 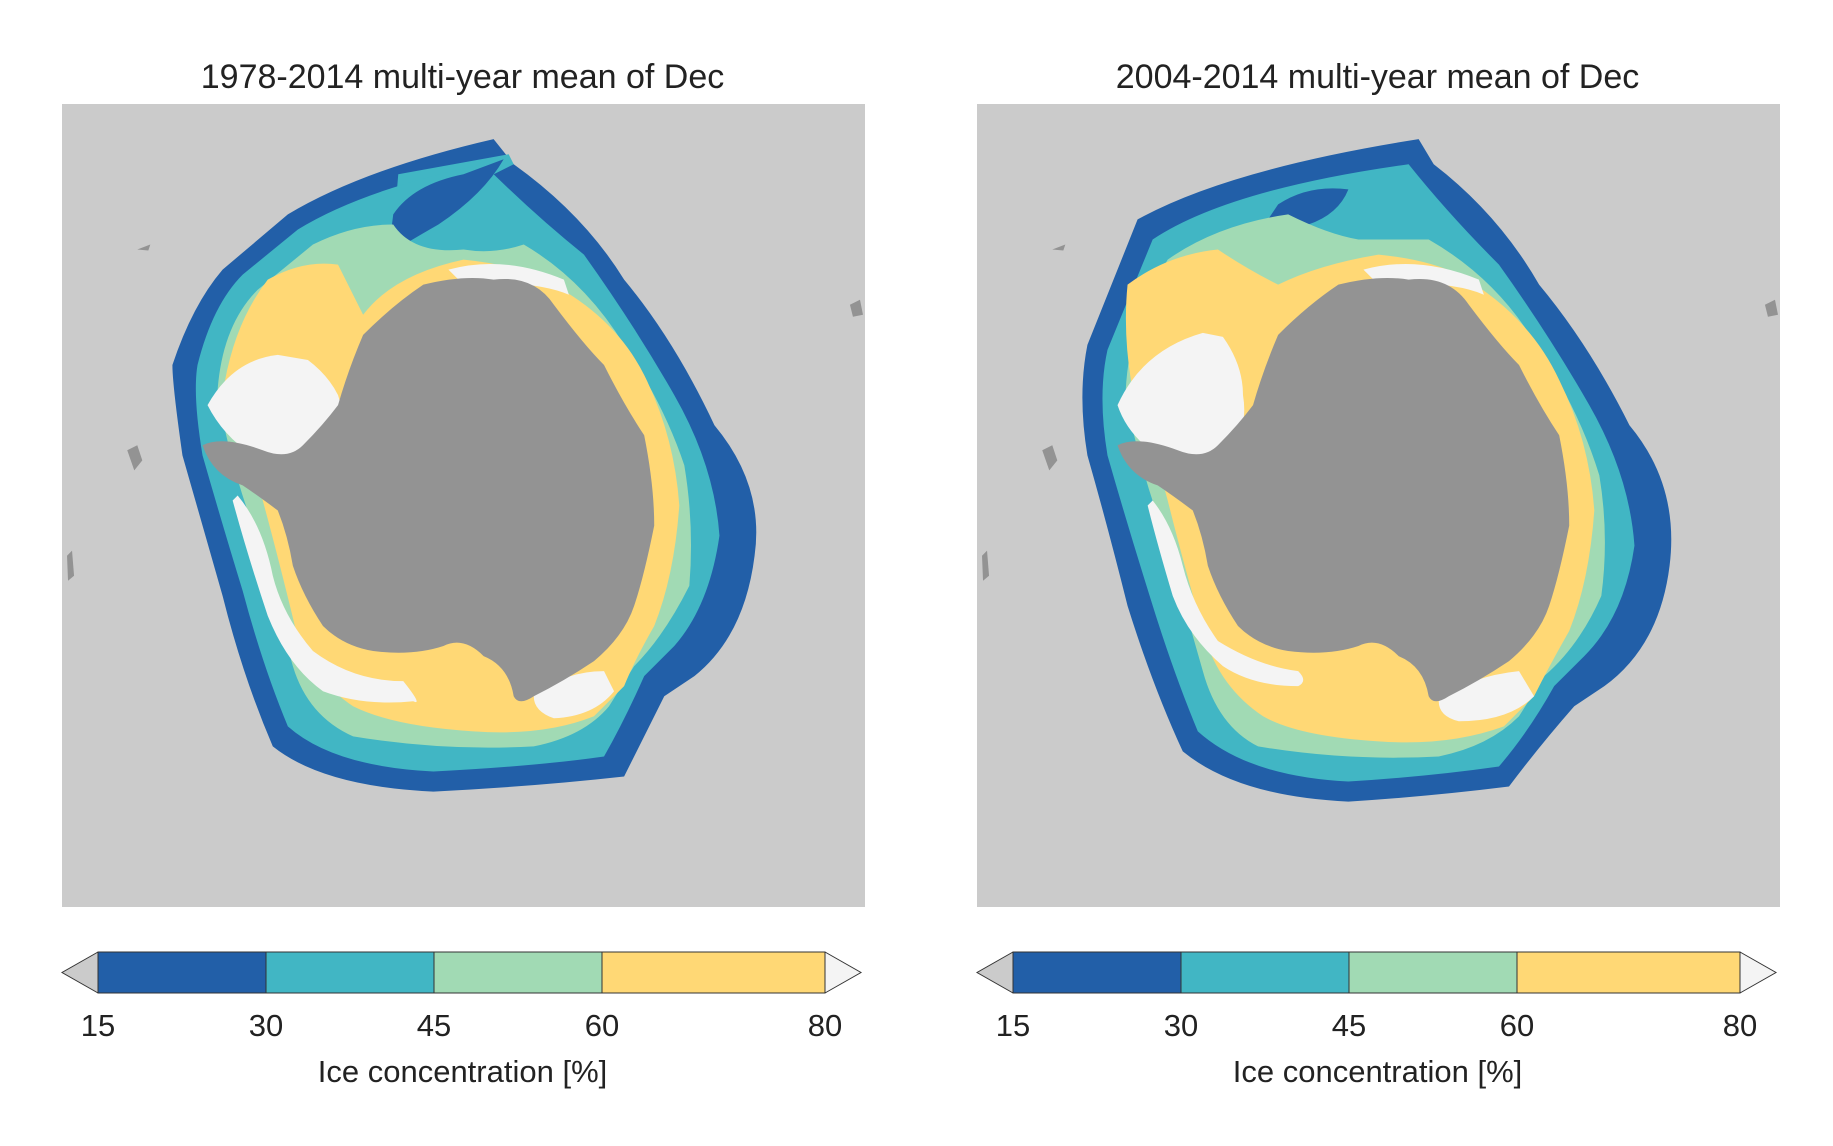 What do you see at coordinates (462, 77) in the screenshot?
I see `panel-title: 1978-2014 multi-year mean of Dec` at bounding box center [462, 77].